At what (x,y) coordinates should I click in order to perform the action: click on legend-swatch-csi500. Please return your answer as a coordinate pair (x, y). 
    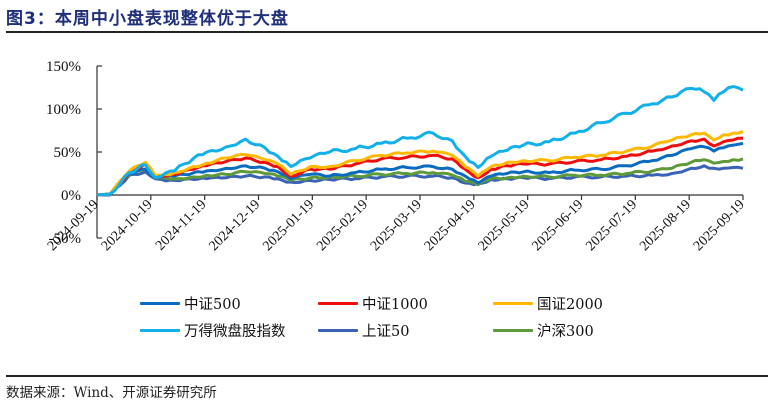
    Looking at the image, I should click on (160, 303).